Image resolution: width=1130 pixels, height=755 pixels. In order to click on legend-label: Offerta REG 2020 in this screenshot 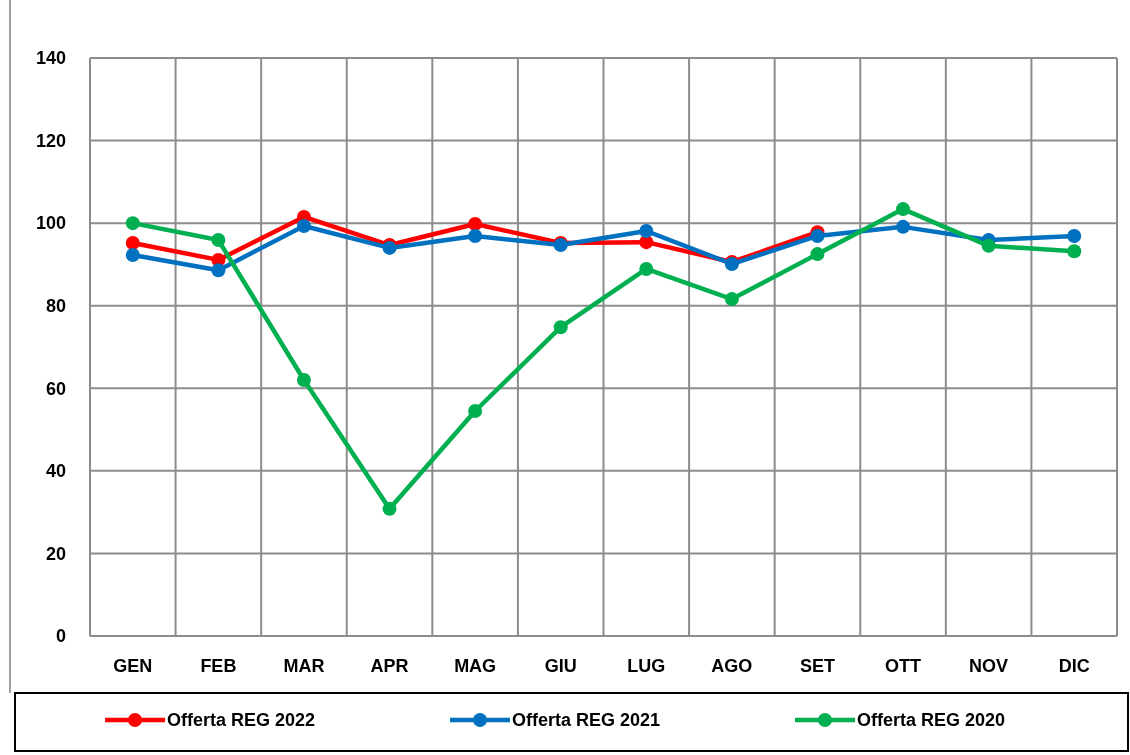, I will do `click(931, 720)`.